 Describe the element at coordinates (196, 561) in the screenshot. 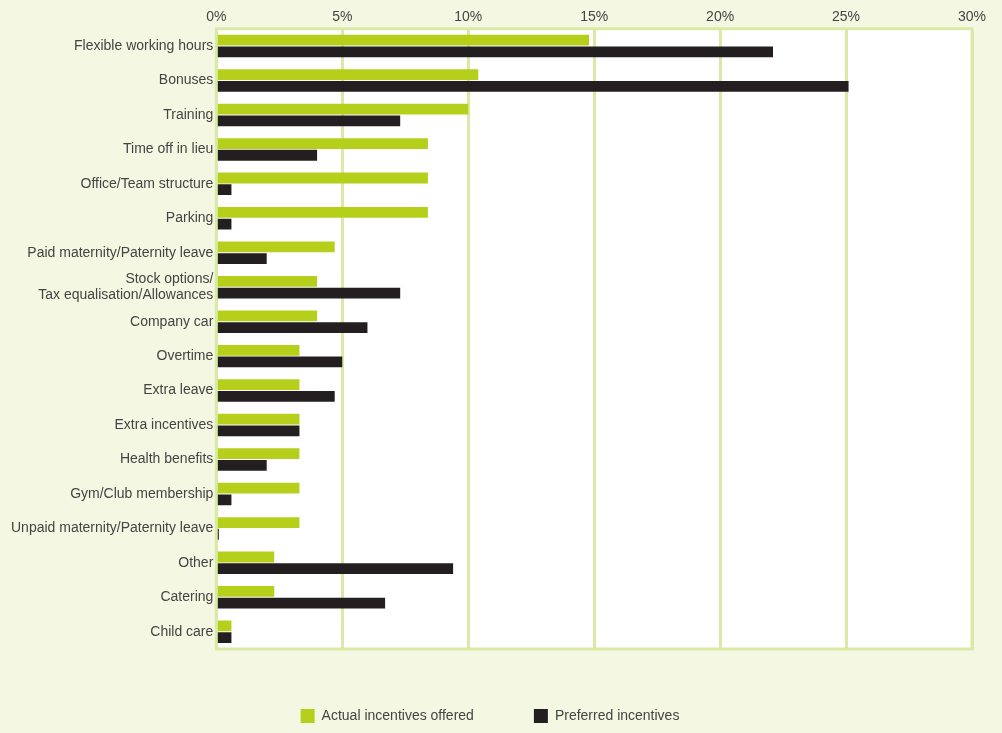

I see `y-tick-label: Other` at that location.